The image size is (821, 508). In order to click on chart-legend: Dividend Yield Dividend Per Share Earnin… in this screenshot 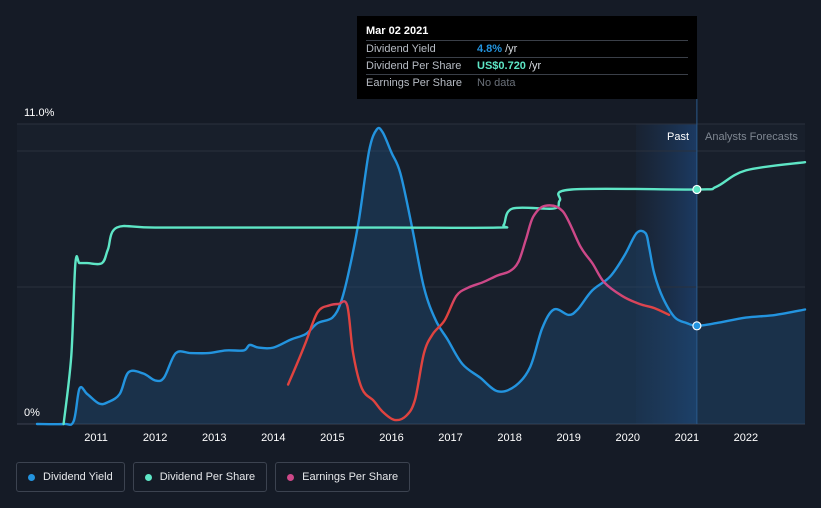, I will do `click(213, 477)`.